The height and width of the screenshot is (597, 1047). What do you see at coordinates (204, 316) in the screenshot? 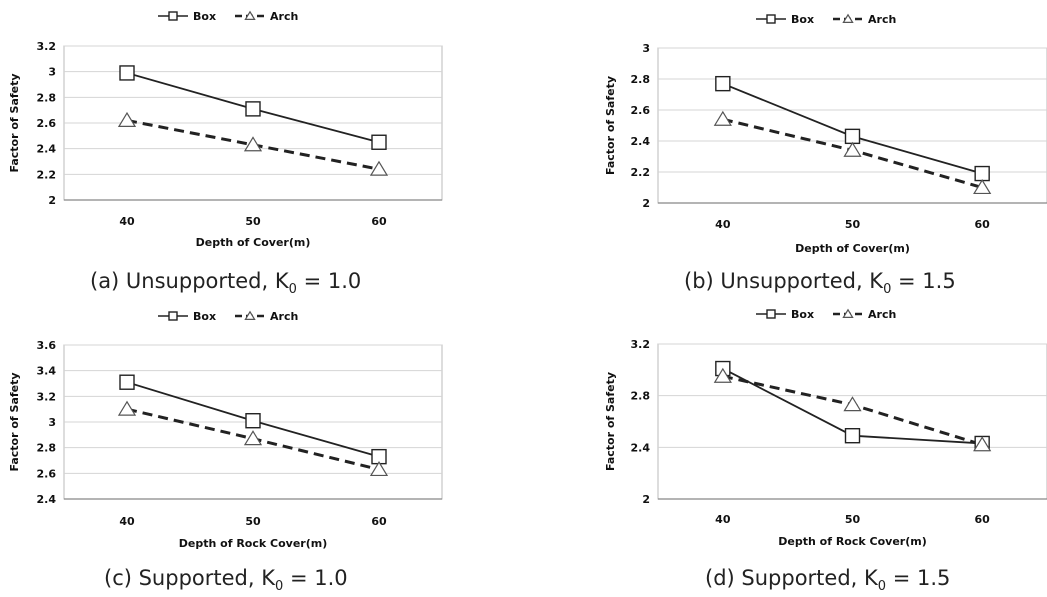
I see `chart-c-legend-box-label: Box` at bounding box center [204, 316].